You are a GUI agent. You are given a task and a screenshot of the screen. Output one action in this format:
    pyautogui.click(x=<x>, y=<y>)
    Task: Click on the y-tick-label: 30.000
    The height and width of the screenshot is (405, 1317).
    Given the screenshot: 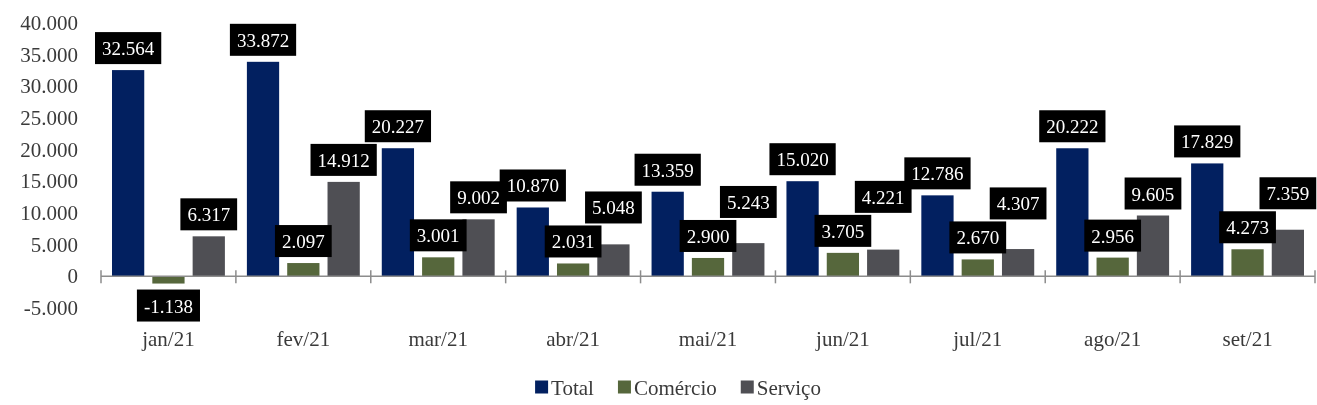 What is the action you would take?
    pyautogui.click(x=49, y=86)
    